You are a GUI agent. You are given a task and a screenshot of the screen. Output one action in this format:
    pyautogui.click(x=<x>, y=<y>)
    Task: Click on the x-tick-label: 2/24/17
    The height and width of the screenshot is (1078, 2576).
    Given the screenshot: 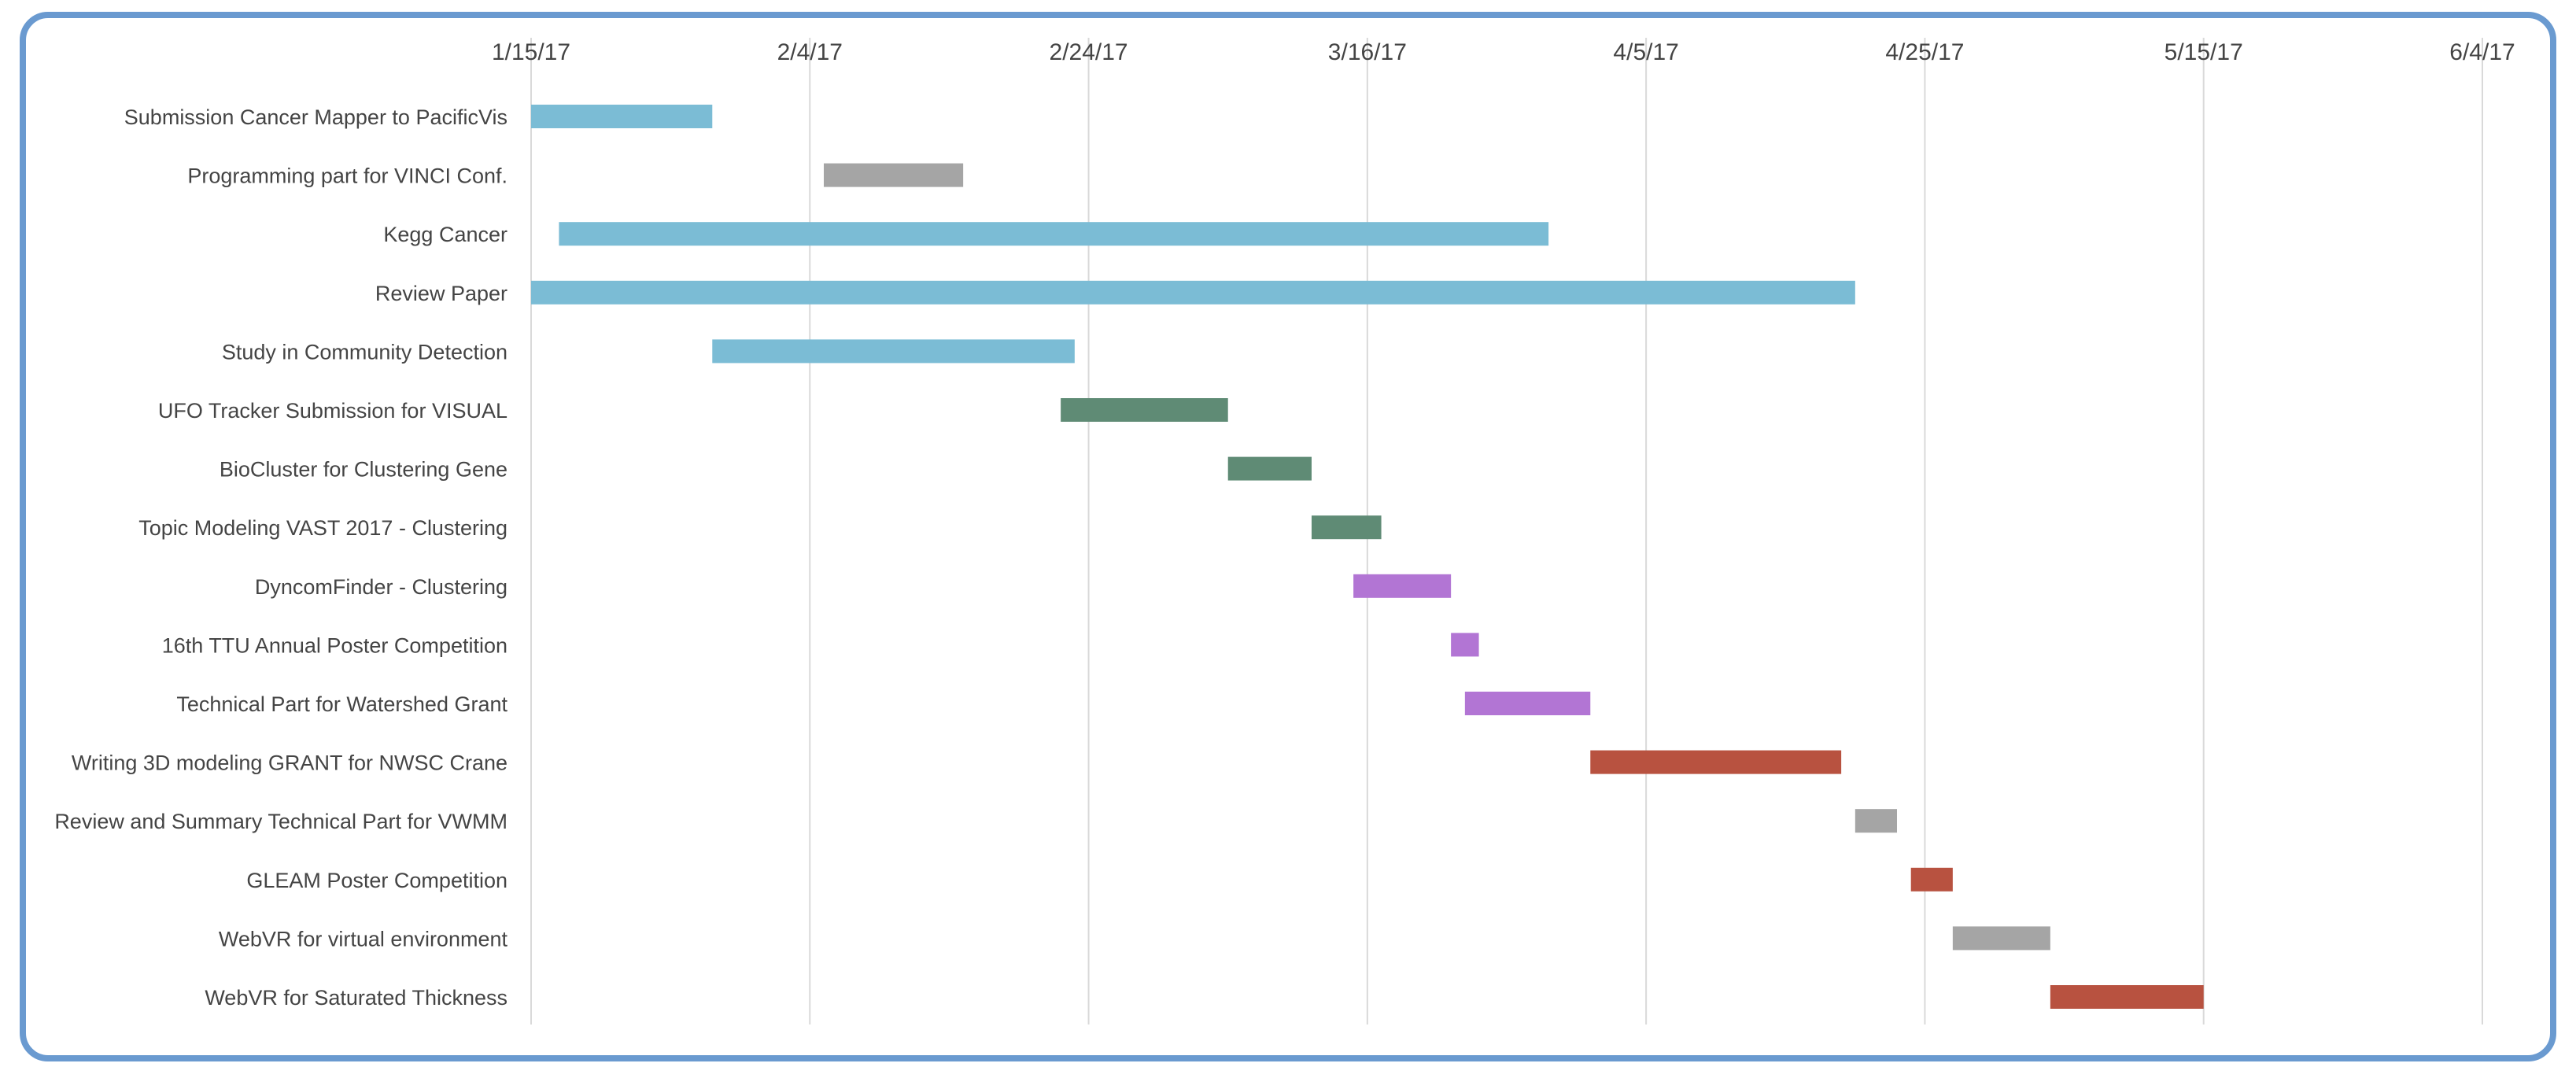 What is the action you would take?
    pyautogui.click(x=1089, y=52)
    